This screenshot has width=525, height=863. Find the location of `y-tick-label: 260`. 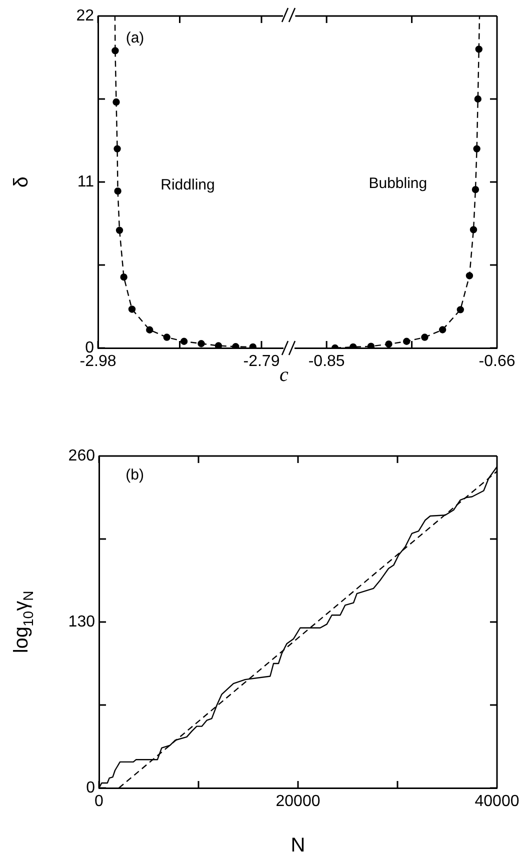

y-tick-label: 260 is located at coordinates (82, 455).